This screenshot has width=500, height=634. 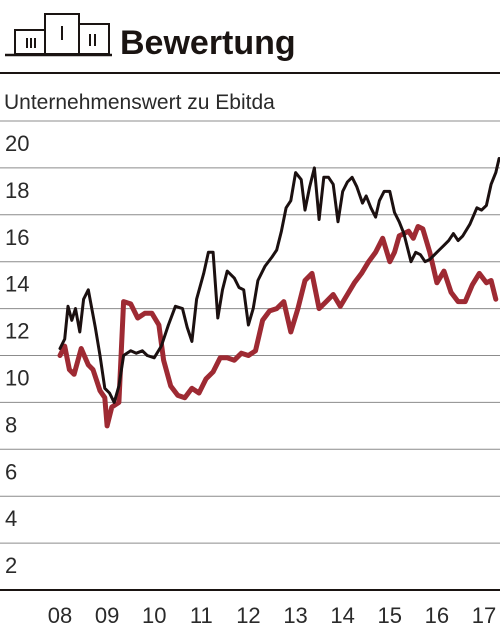 What do you see at coordinates (11, 565) in the screenshot?
I see `y-tick-label: 2` at bounding box center [11, 565].